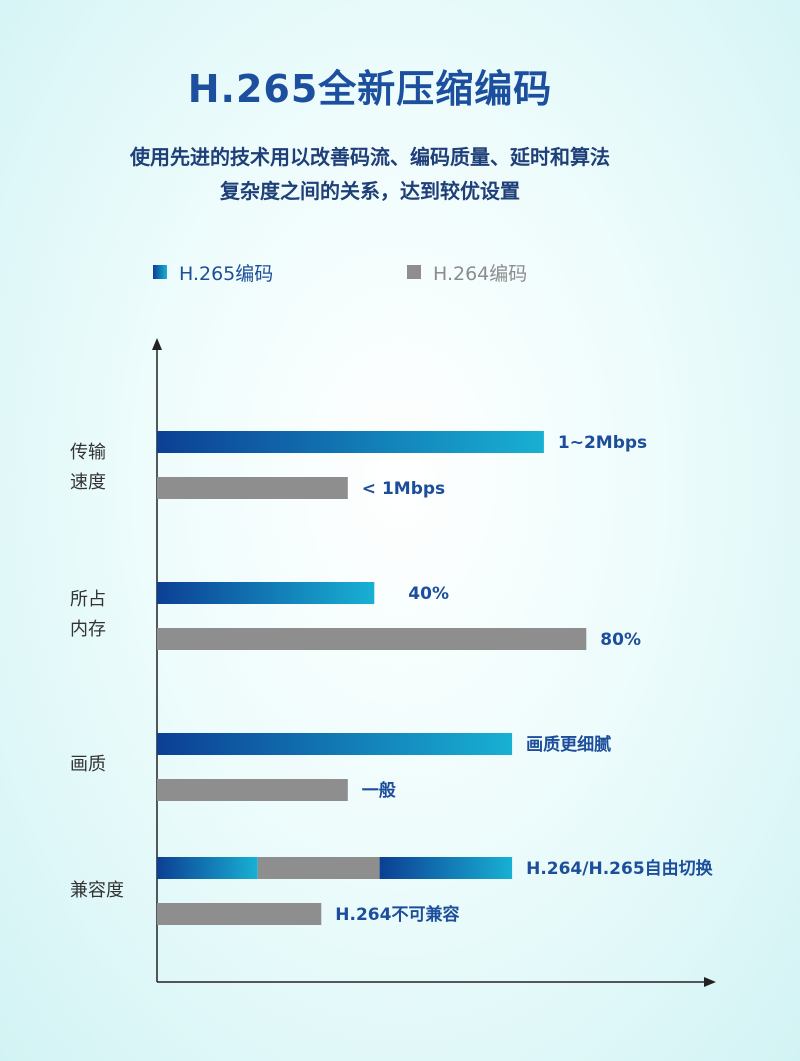 Image resolution: width=800 pixels, height=1061 pixels. I want to click on data-label-0-0: 1~2Mbps, so click(602, 443).